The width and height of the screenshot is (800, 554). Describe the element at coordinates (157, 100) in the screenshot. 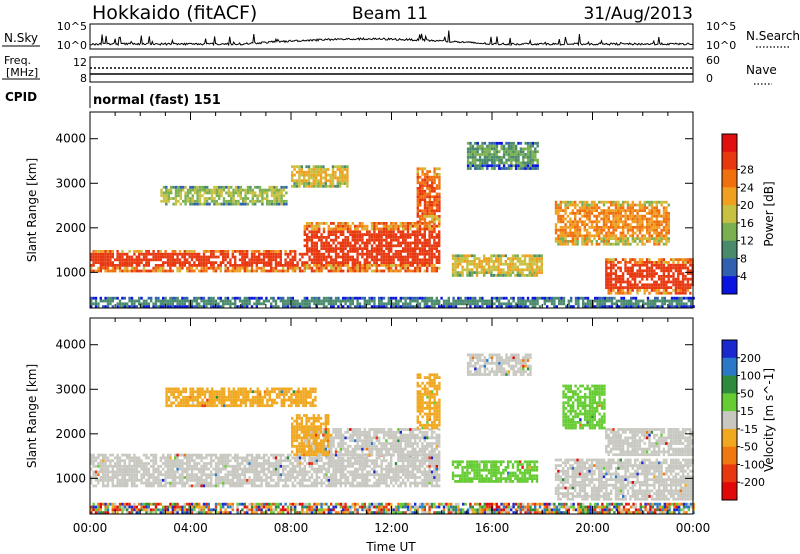

I see `cpid-value: normal (fast) 151` at that location.